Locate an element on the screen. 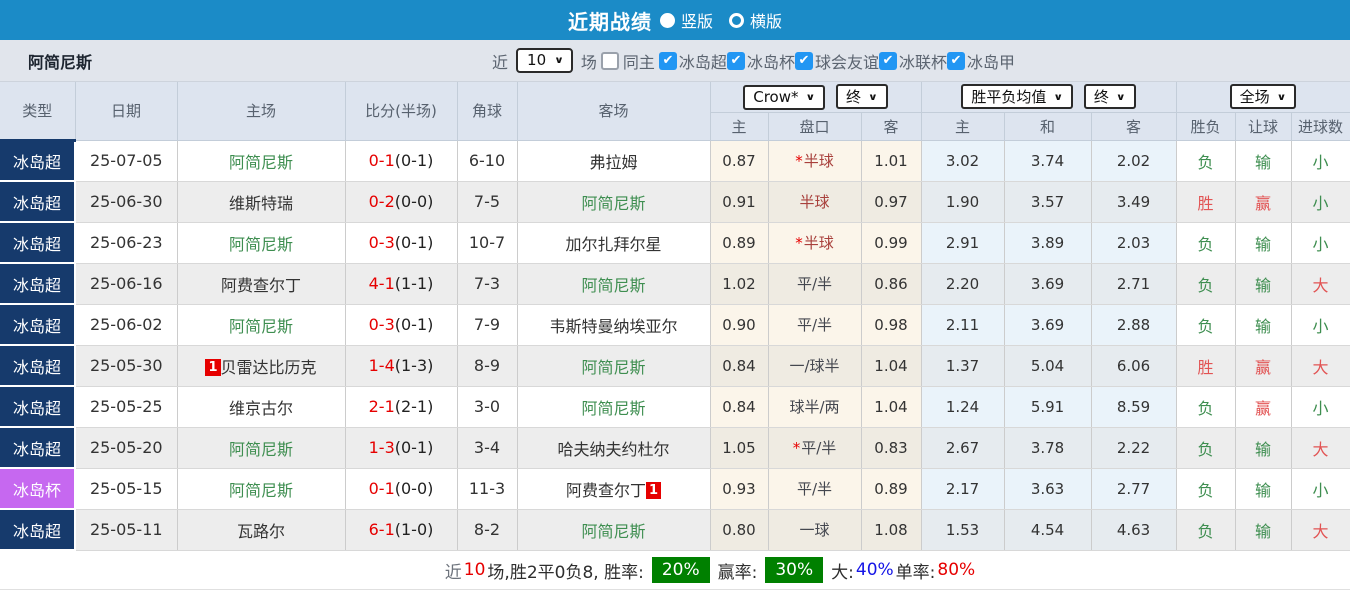 The height and width of the screenshot is (590, 1350). same-home-checkbox is located at coordinates (609, 60).